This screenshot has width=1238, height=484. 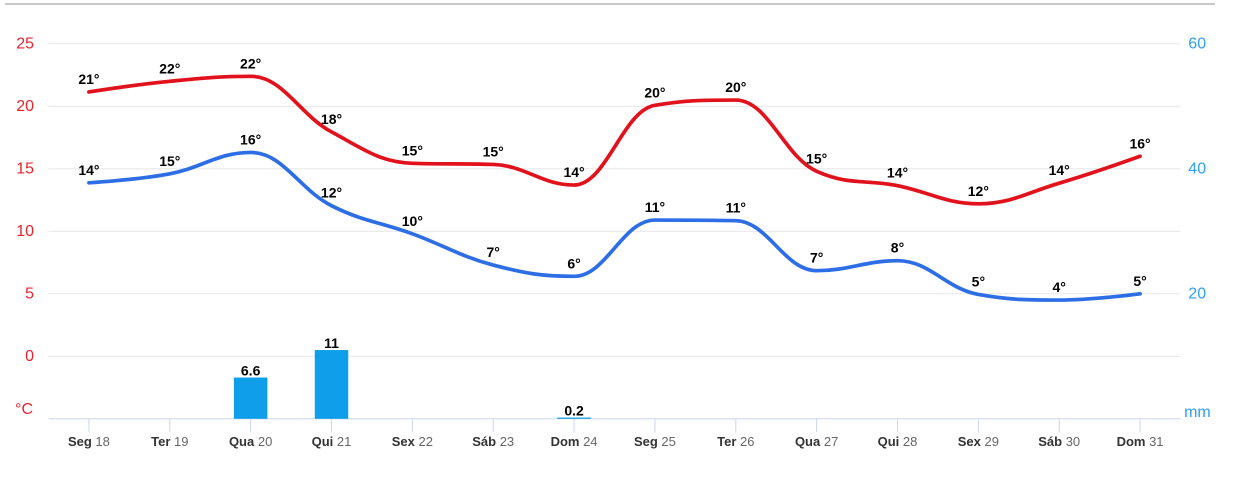 I want to click on svg-text: 6.6, so click(x=251, y=370).